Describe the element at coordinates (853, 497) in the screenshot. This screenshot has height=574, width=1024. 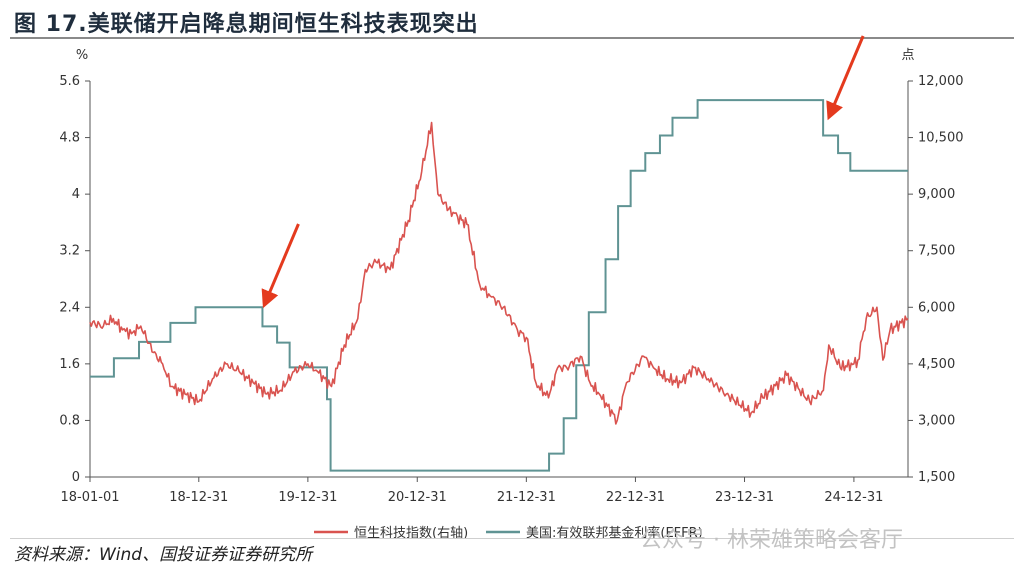
I see `x-tick-label: 24-12-31` at that location.